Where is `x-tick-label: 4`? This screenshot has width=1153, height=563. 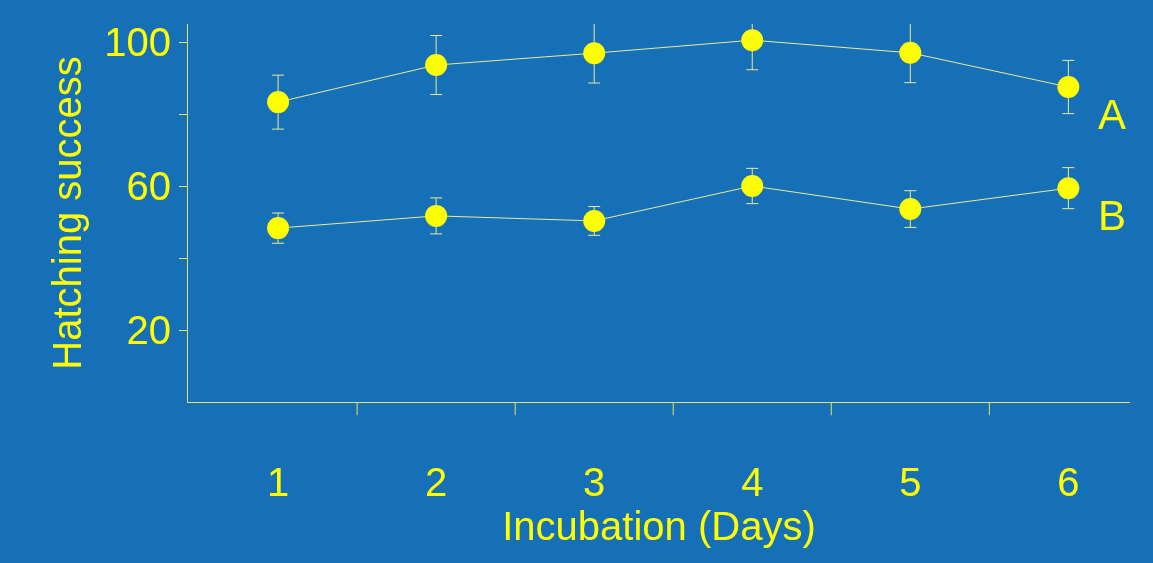 x-tick-label: 4 is located at coordinates (752, 482).